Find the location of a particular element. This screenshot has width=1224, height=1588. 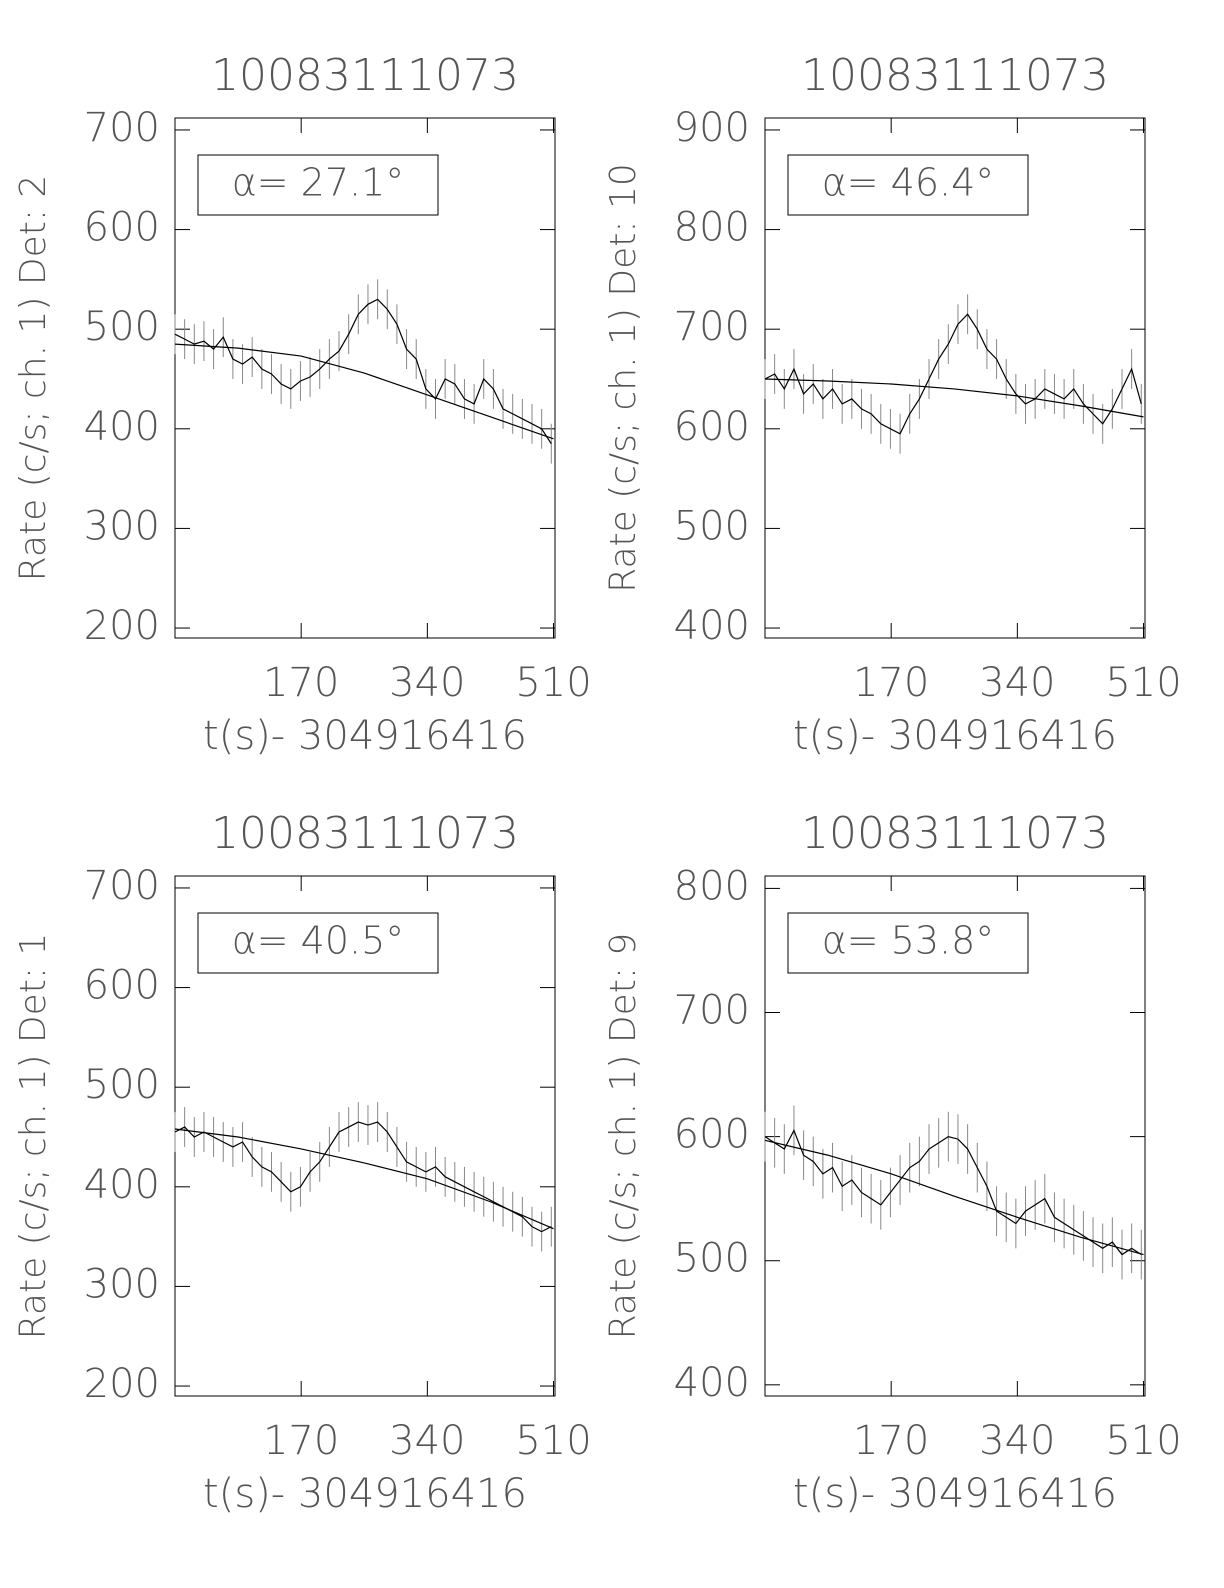

y-axis-label: Rate (c/s; ch. 1) Det: 2 is located at coordinates (33, 378).